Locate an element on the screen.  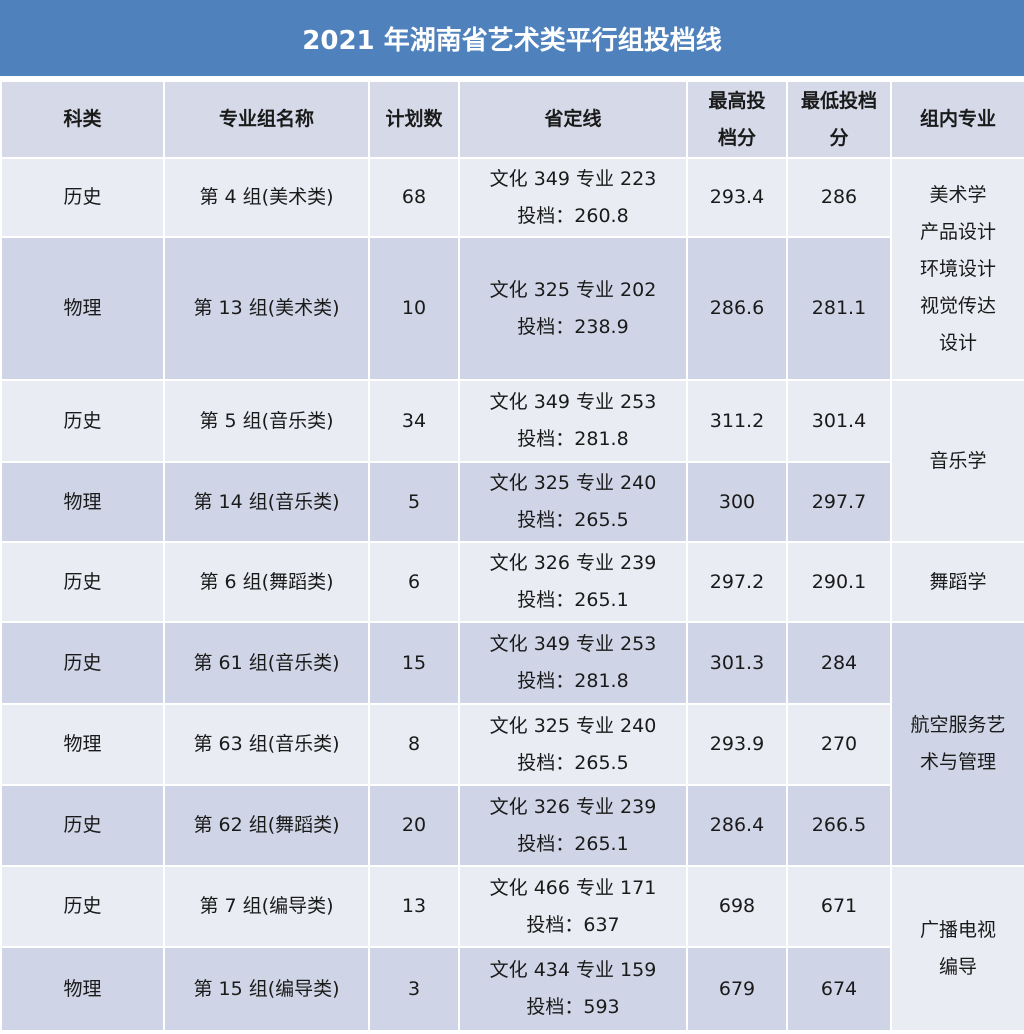
min-score-cell: 286 is located at coordinates (839, 197).